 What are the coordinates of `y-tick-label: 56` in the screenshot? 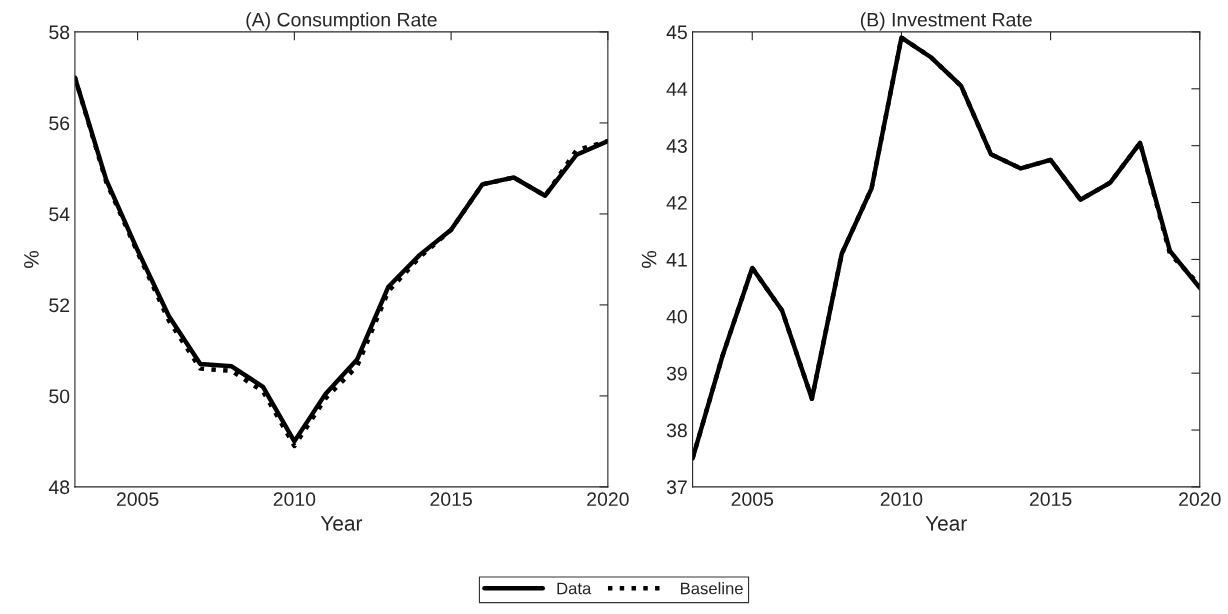 It's located at (59, 123).